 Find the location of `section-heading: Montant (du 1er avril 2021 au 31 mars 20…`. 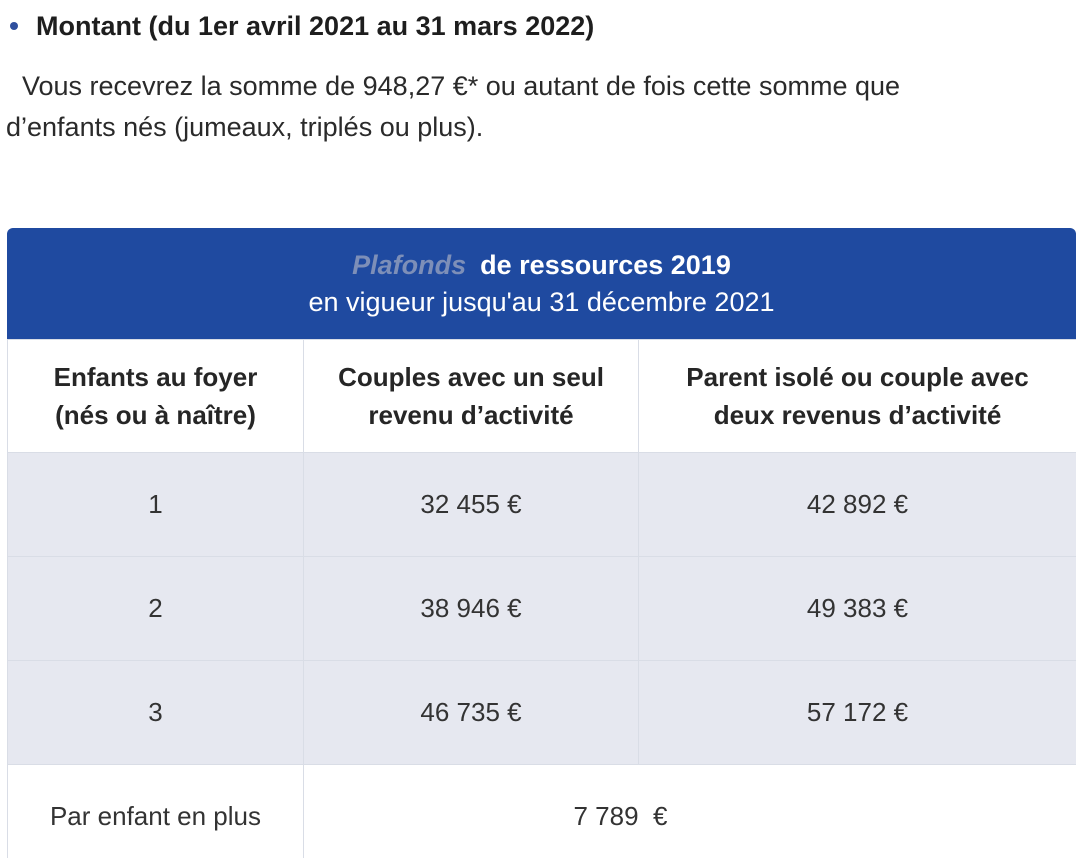

section-heading: Montant (du 1er avril 2021 au 31 mars 20… is located at coordinates (302, 26).